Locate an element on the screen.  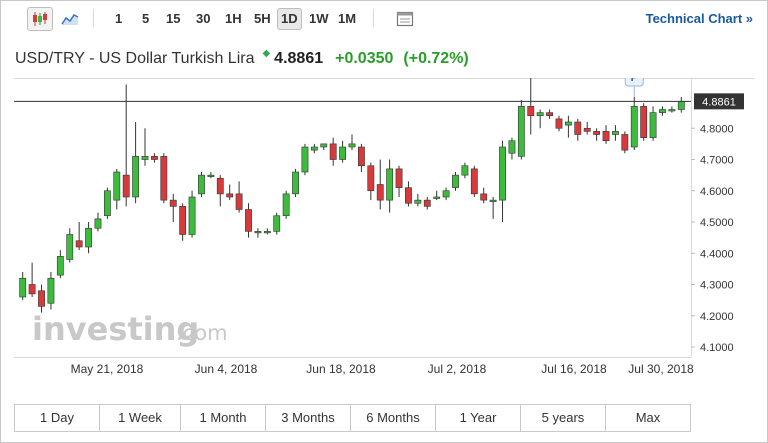
range-1-year: 1 Year is located at coordinates (478, 418).